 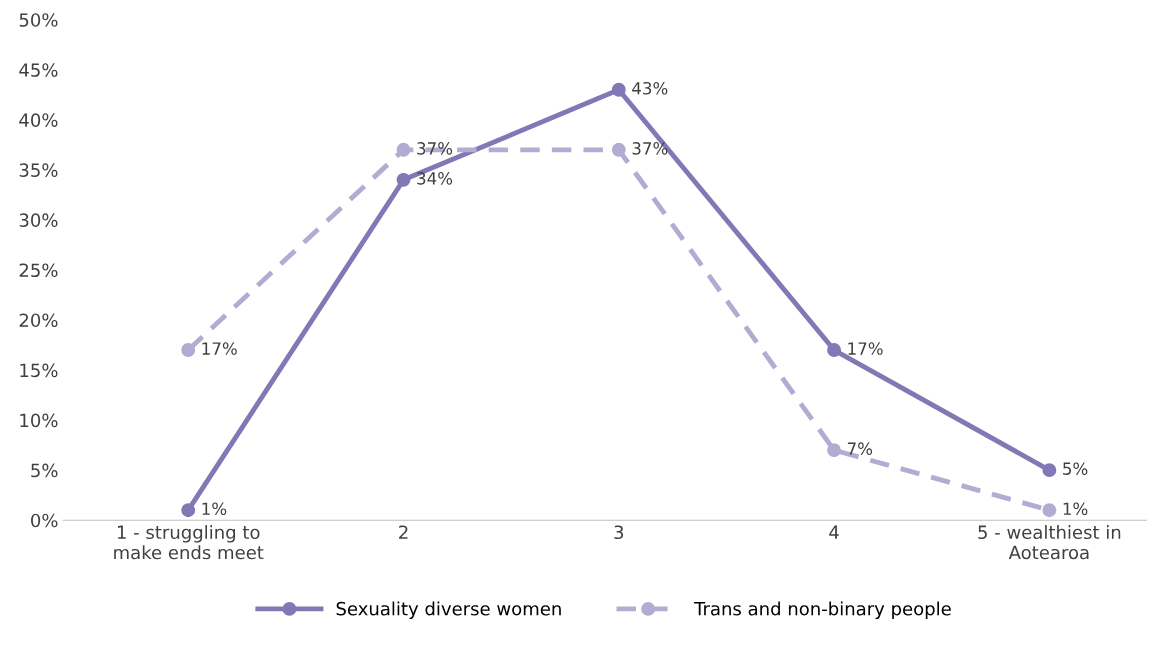 I want to click on x-tick-label: 4, so click(x=834, y=532).